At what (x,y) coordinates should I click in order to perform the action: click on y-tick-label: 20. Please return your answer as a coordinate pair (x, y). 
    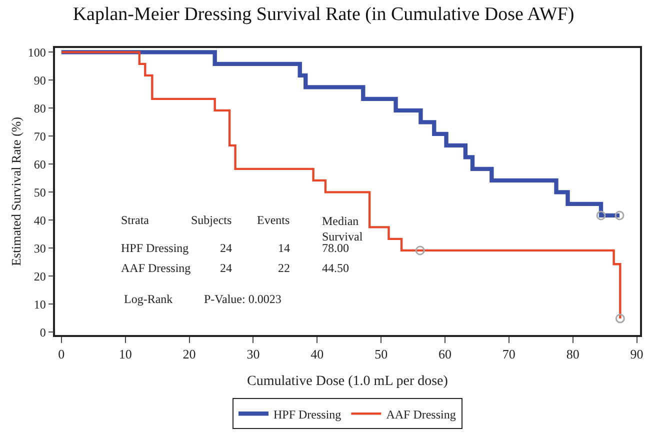
    Looking at the image, I should click on (40, 276).